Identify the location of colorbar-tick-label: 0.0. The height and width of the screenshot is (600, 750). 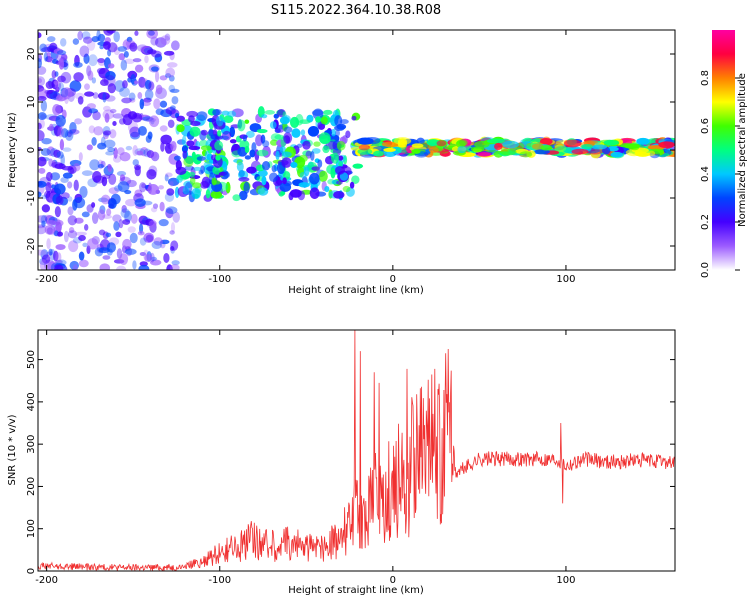
(705, 270).